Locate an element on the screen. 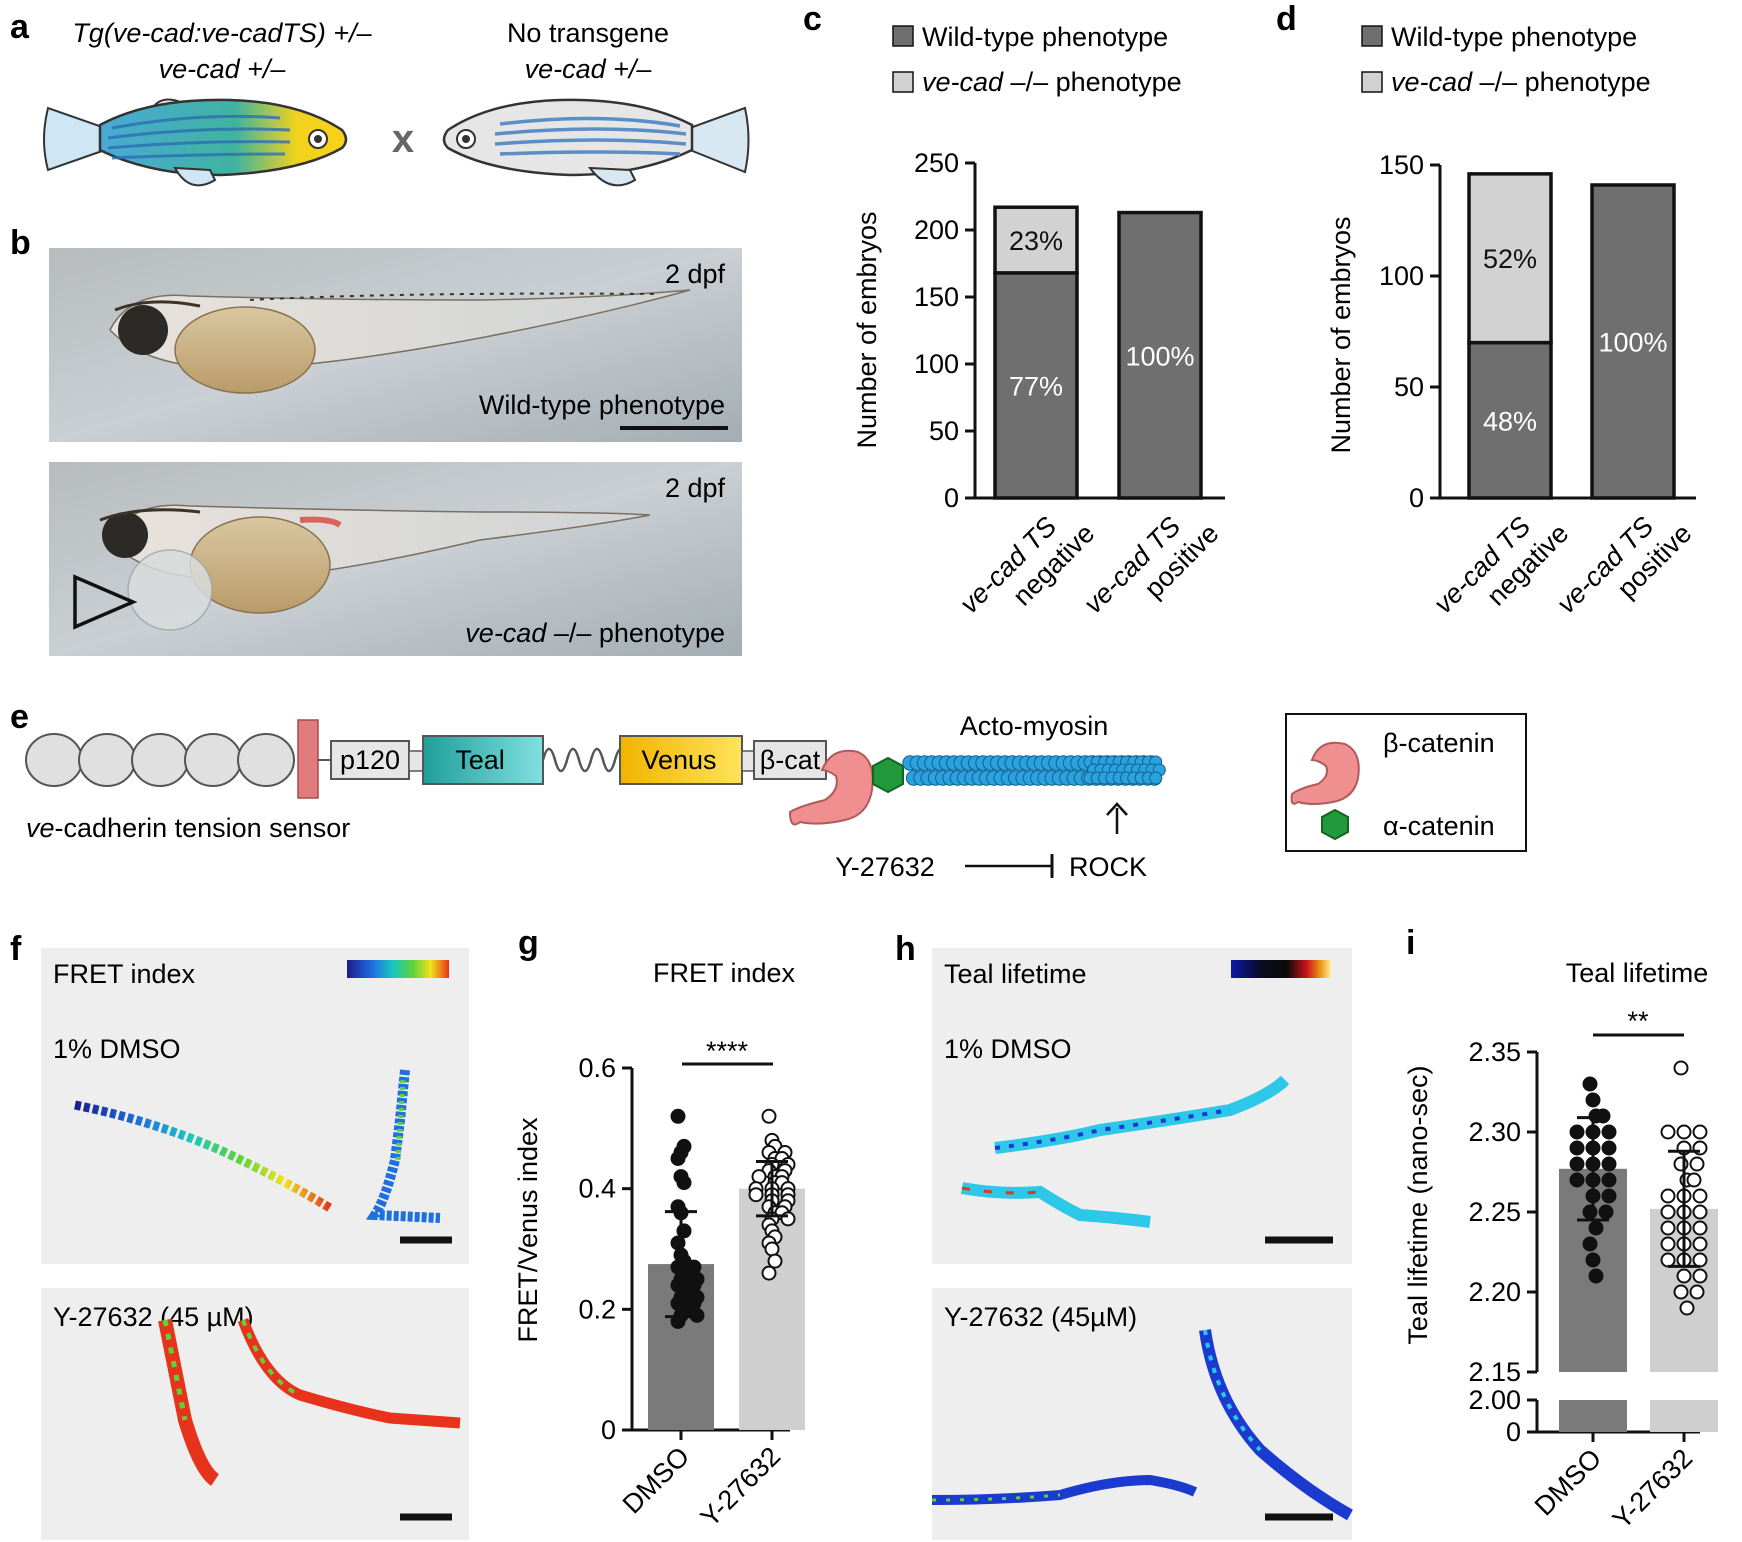  legend-alpha-catenin-icon is located at coordinates (1335, 824).